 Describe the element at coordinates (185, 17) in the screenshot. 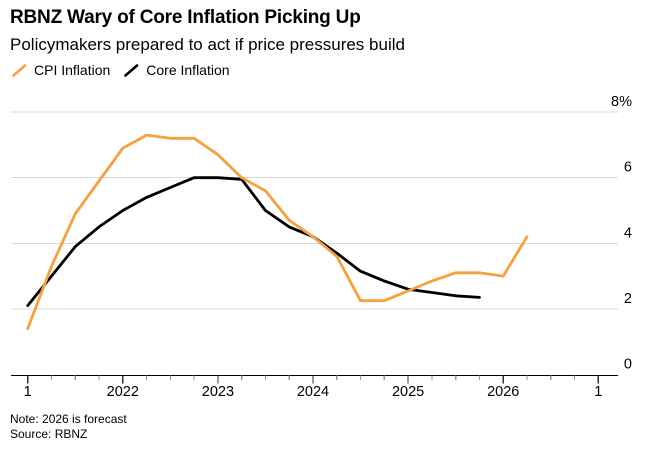

I see `page-title: RBNZ Wary of Core Inflation Picking Up` at that location.